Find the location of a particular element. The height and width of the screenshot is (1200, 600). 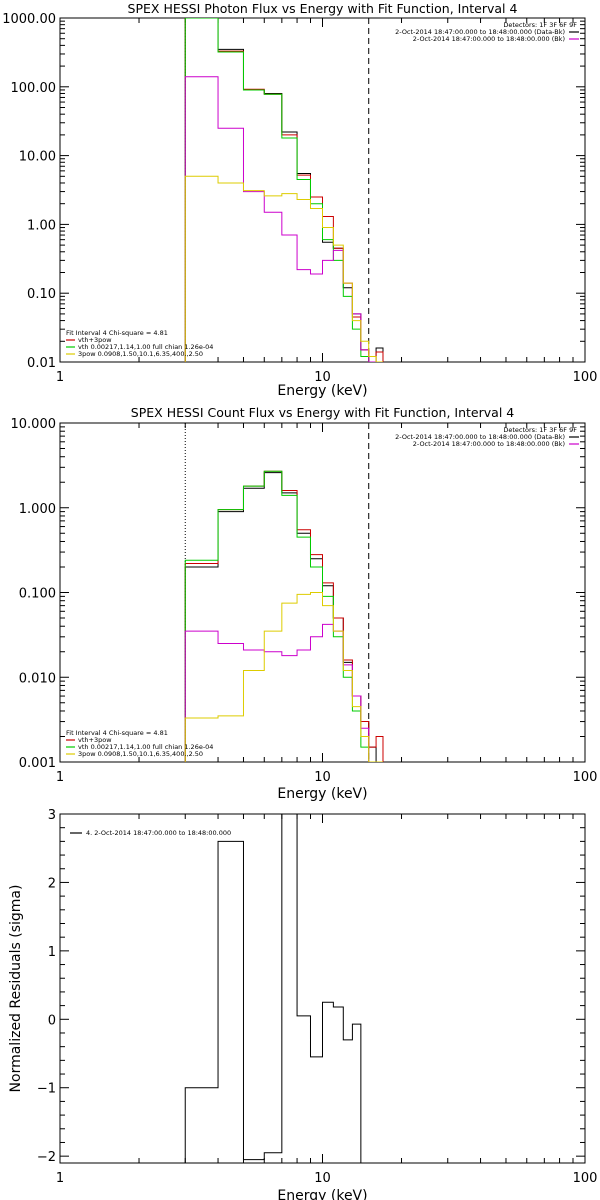

y-tick-label: 0.010 is located at coordinates (37, 678).